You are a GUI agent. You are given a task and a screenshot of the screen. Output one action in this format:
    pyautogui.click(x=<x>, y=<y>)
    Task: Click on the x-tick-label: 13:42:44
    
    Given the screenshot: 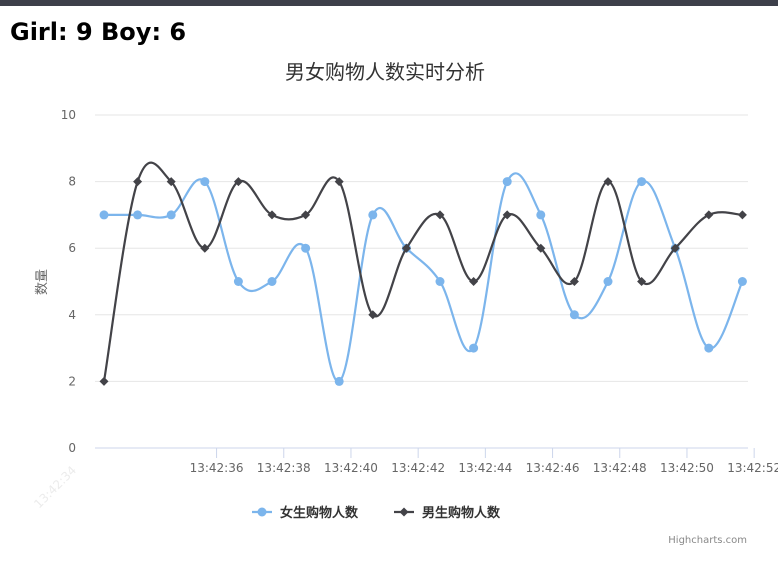 What is the action you would take?
    pyautogui.click(x=485, y=468)
    